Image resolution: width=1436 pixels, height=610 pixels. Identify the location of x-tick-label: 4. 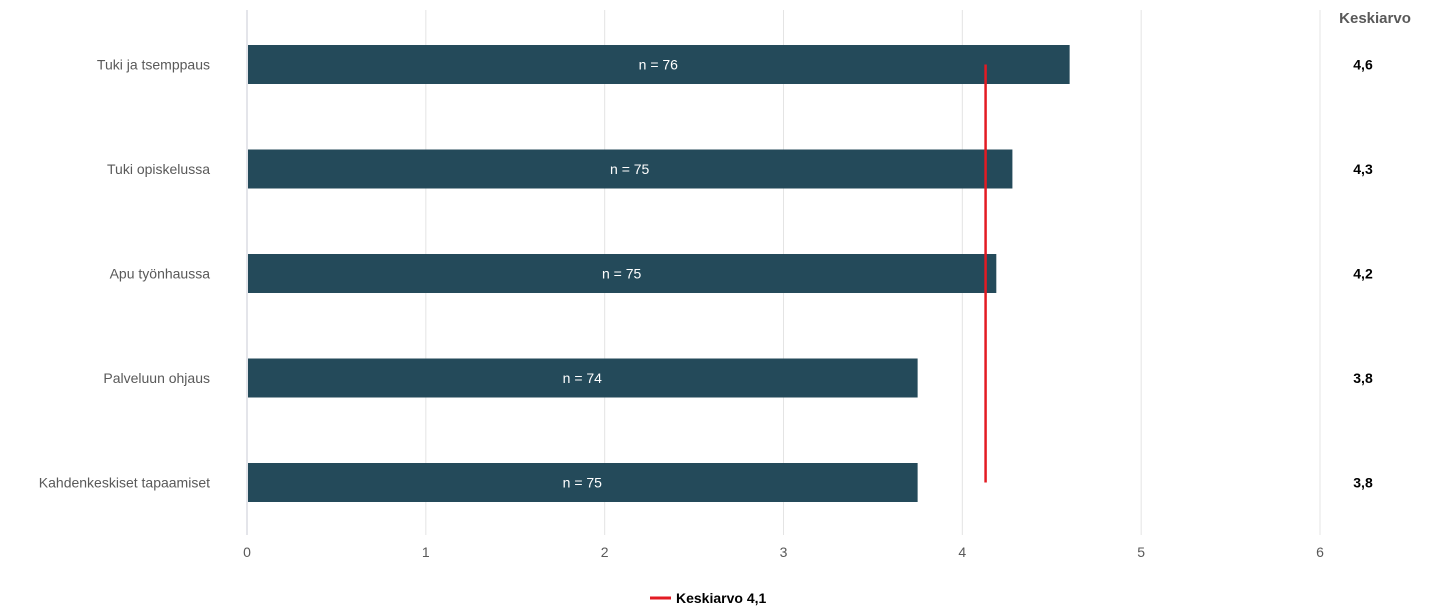
(962, 552).